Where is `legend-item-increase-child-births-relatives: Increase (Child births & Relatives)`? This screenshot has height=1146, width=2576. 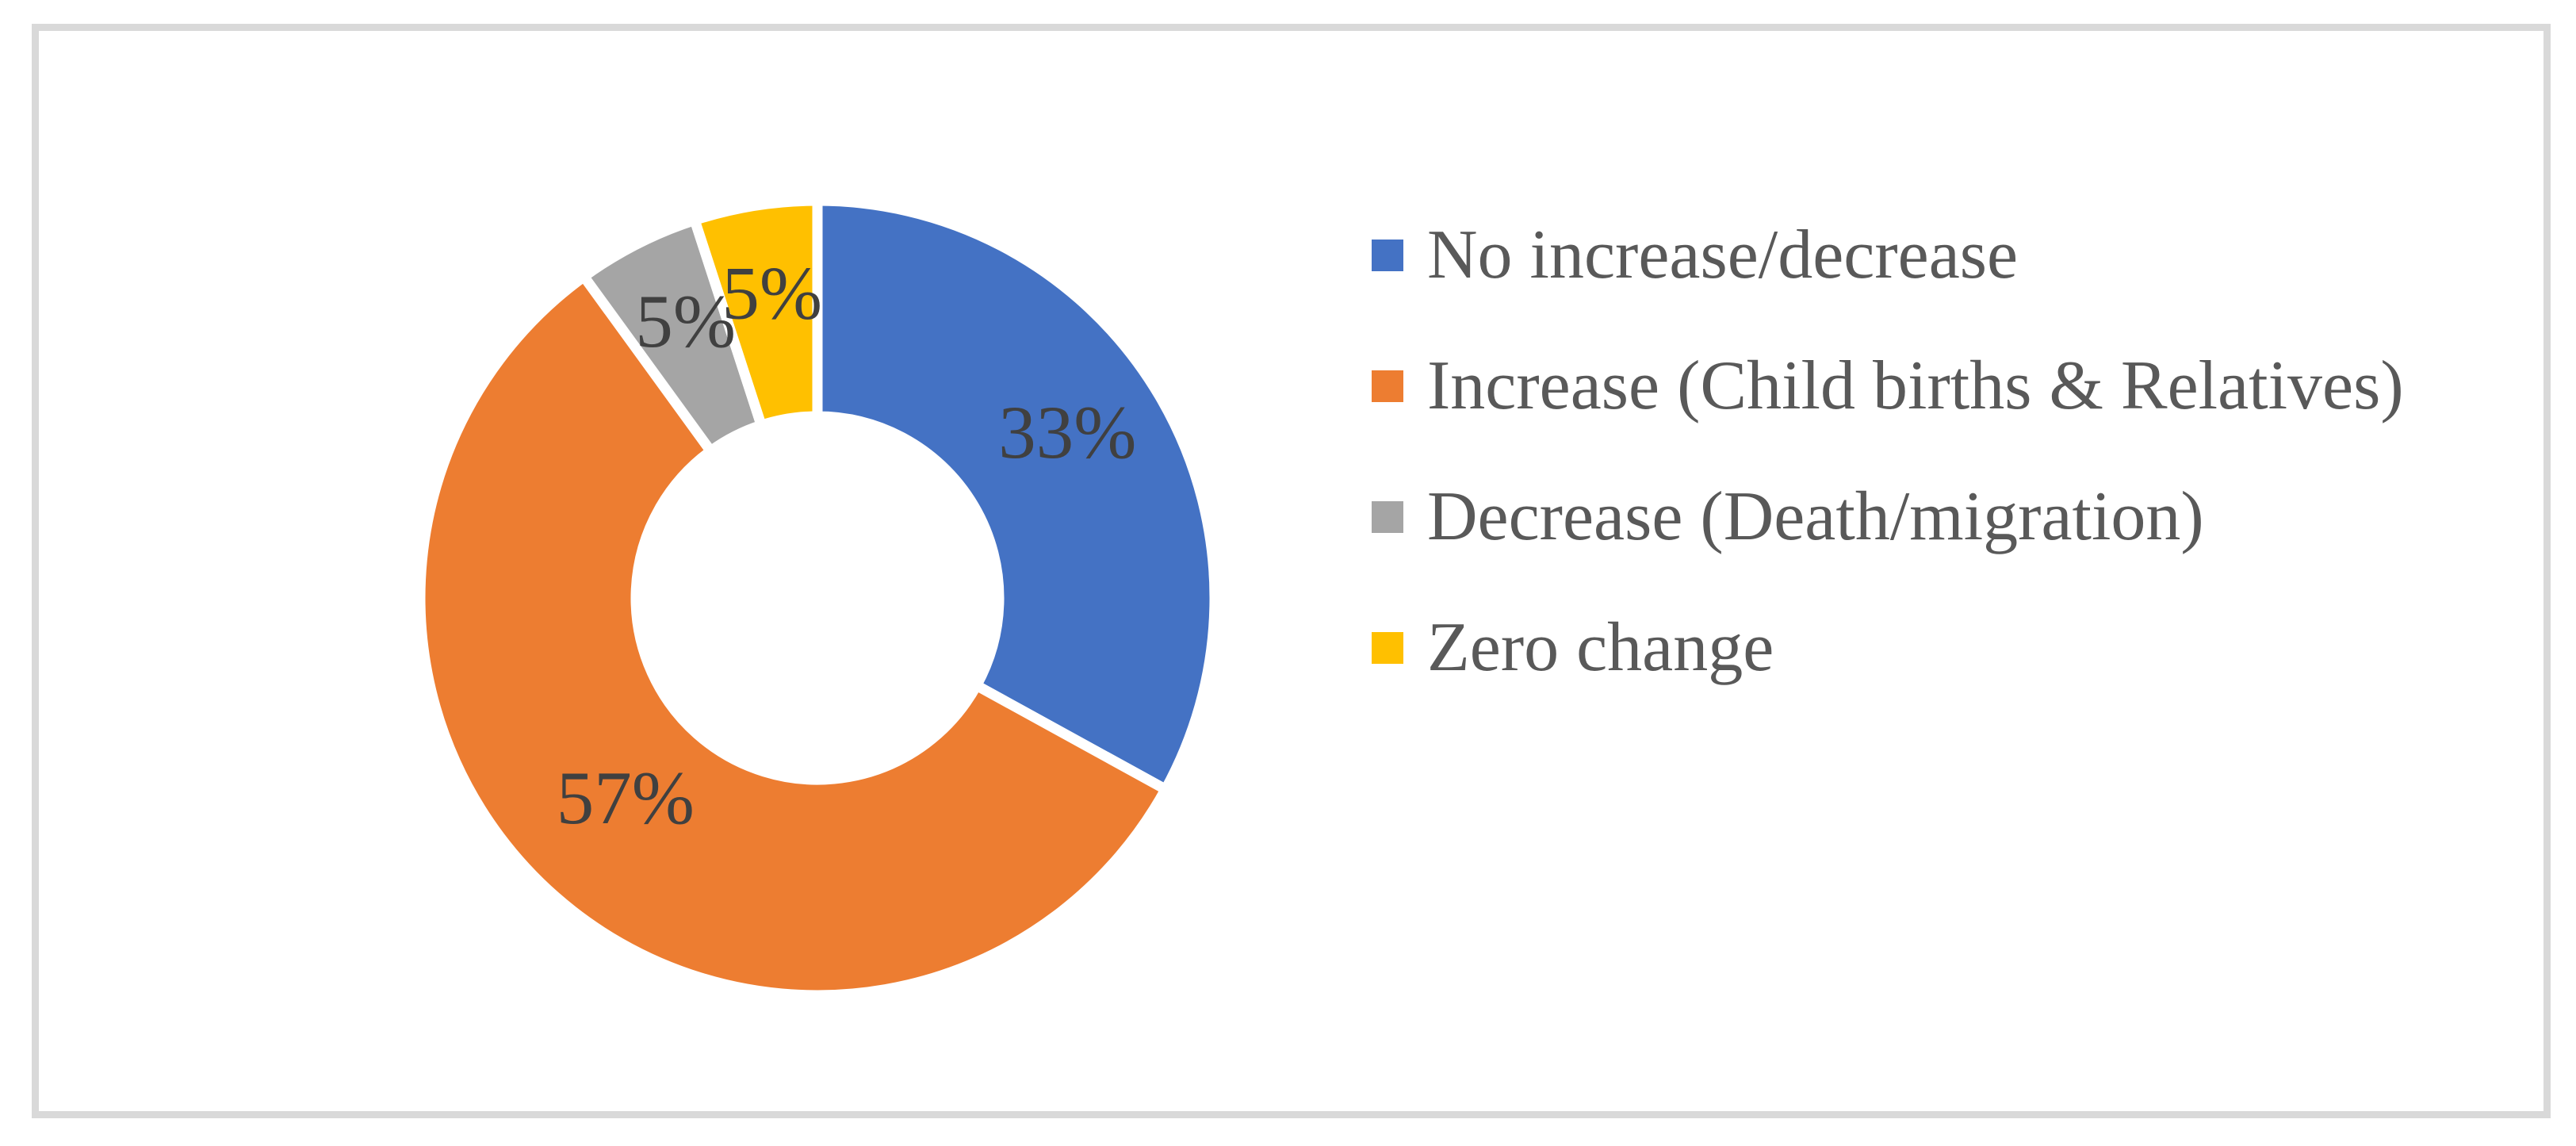
legend-item-increase-child-births-relatives: Increase (Child births & Relatives) is located at coordinates (1888, 386).